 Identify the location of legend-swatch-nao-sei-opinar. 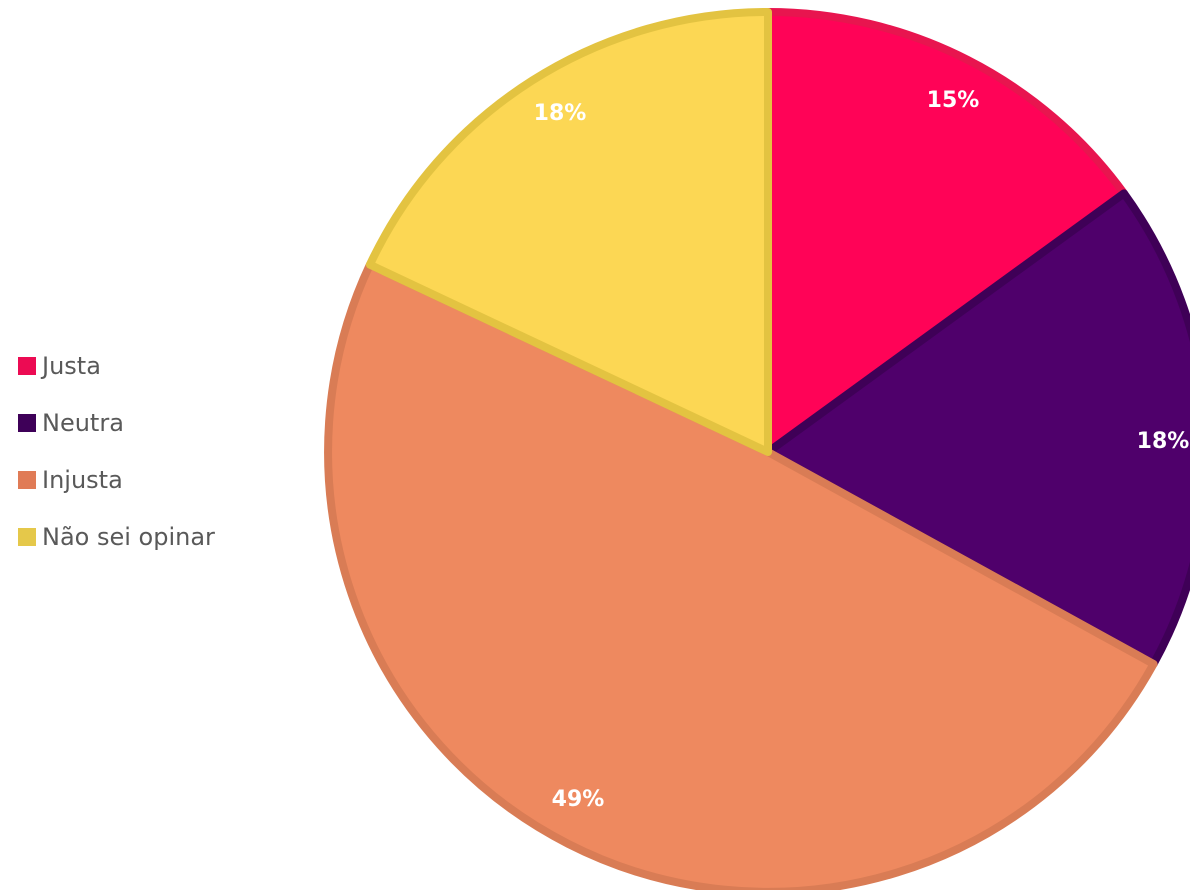
(27, 537).